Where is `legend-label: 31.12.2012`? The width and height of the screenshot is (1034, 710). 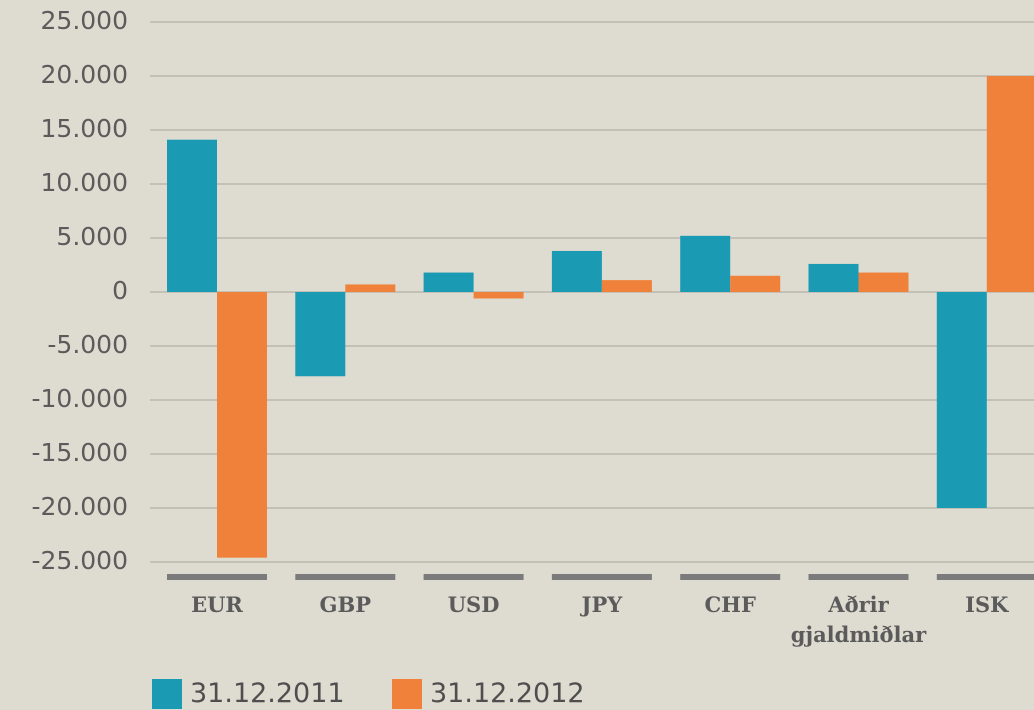 legend-label: 31.12.2012 is located at coordinates (507, 693).